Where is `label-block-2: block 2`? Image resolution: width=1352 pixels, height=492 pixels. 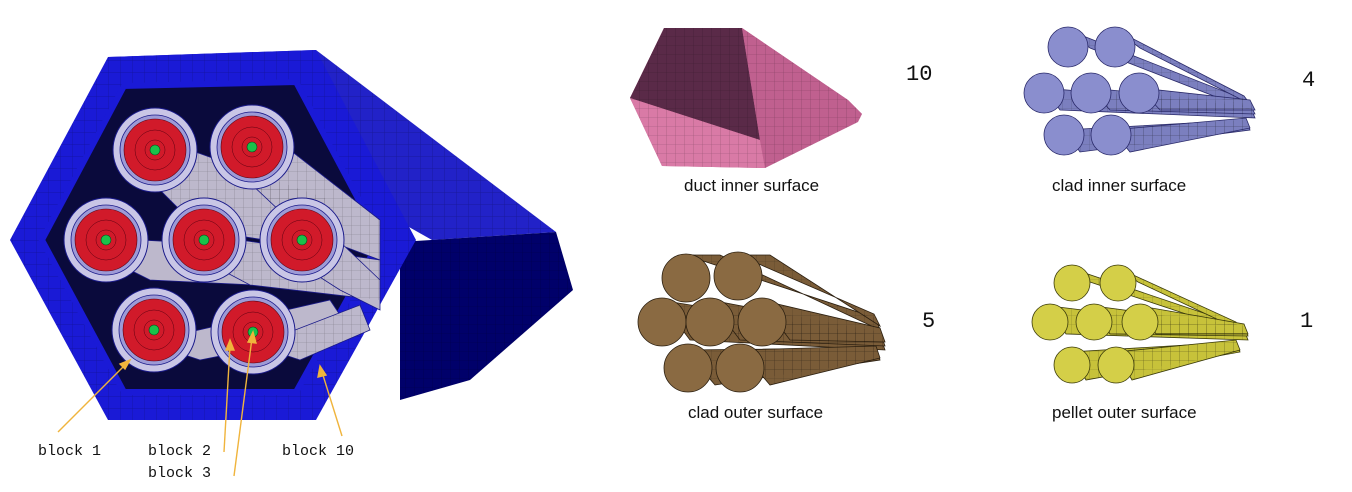 label-block-2: block 2 is located at coordinates (180, 451).